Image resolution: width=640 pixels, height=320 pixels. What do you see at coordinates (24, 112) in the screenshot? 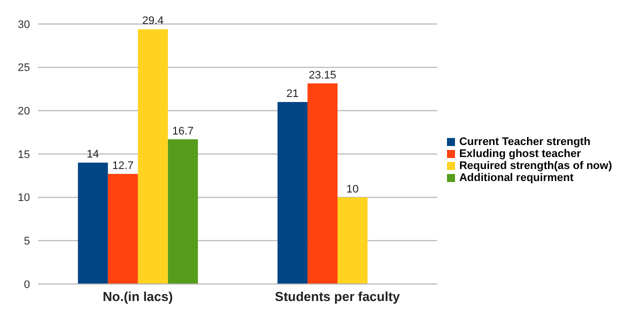
I see `y-tick-label: 20` at bounding box center [24, 112].